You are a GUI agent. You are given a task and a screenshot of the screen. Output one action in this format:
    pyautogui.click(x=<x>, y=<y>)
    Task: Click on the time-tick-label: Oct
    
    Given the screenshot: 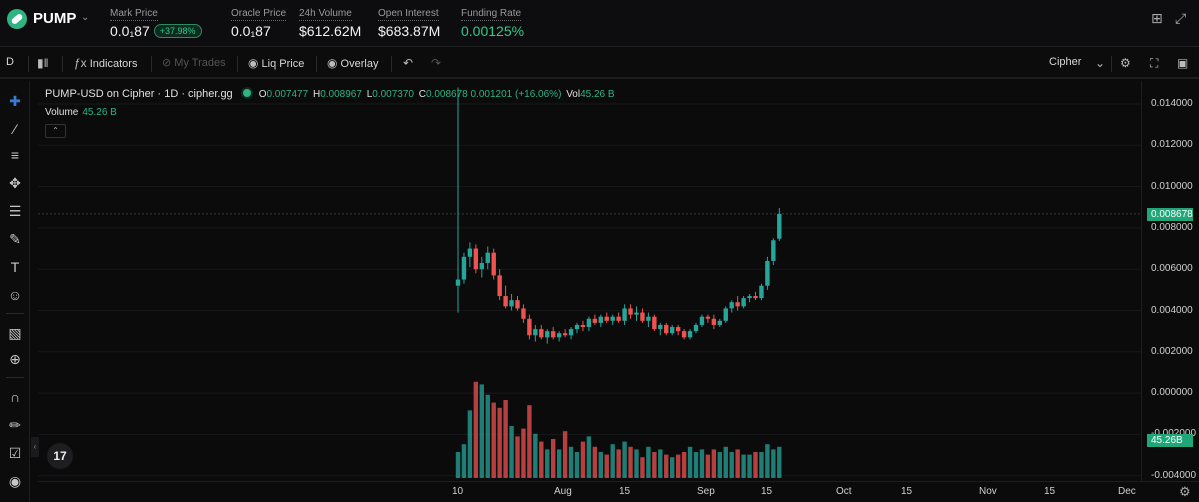 What is the action you would take?
    pyautogui.click(x=844, y=491)
    